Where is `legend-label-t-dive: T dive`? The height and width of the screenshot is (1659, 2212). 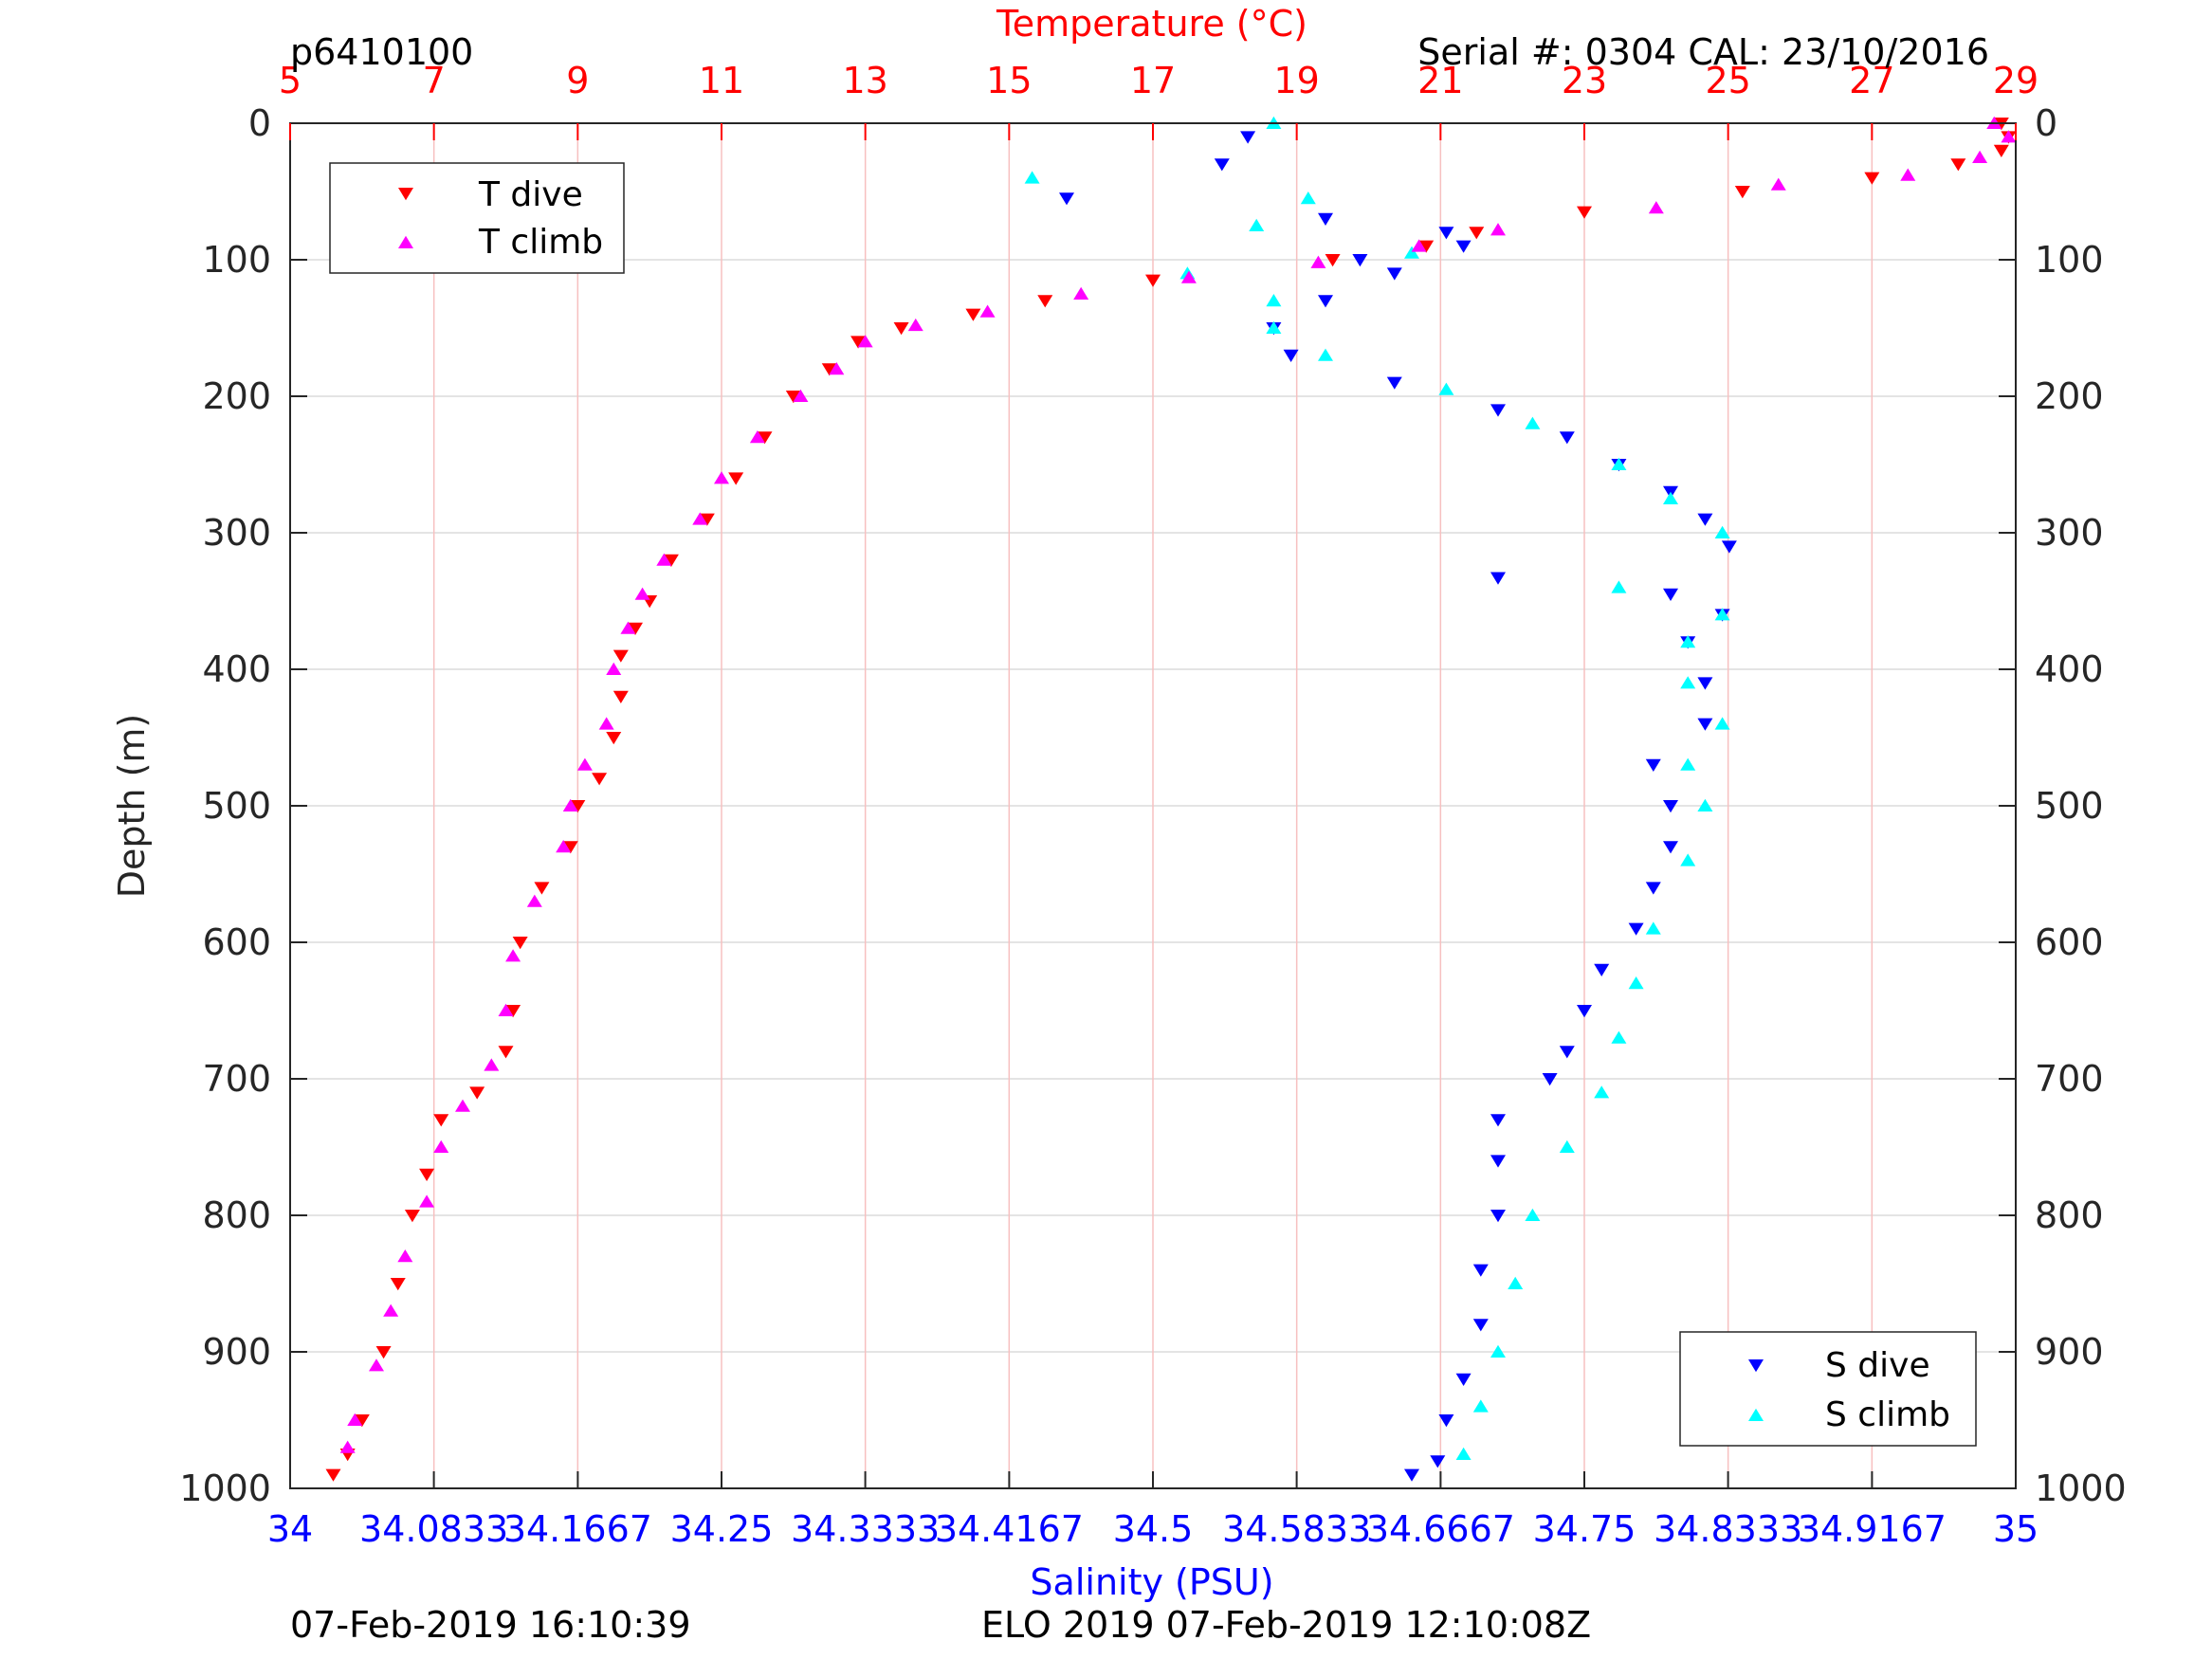 legend-label-t-dive: T dive is located at coordinates (530, 194).